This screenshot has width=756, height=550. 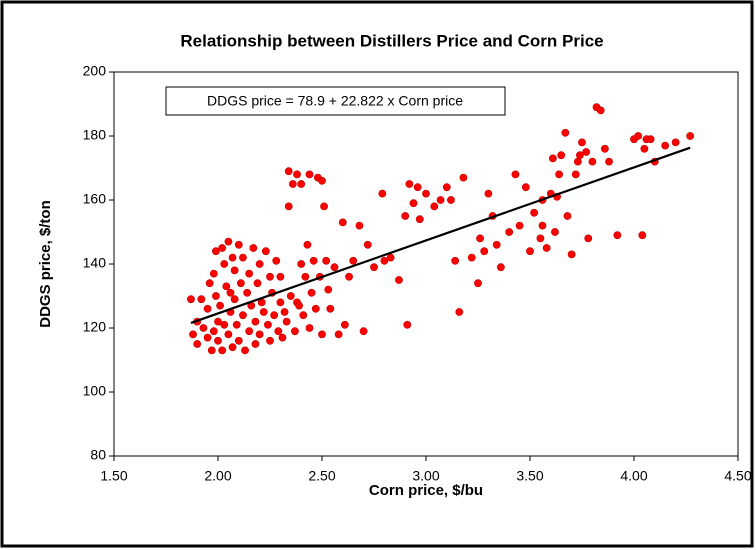 I want to click on x-tick-label: 2.50, so click(x=321, y=476).